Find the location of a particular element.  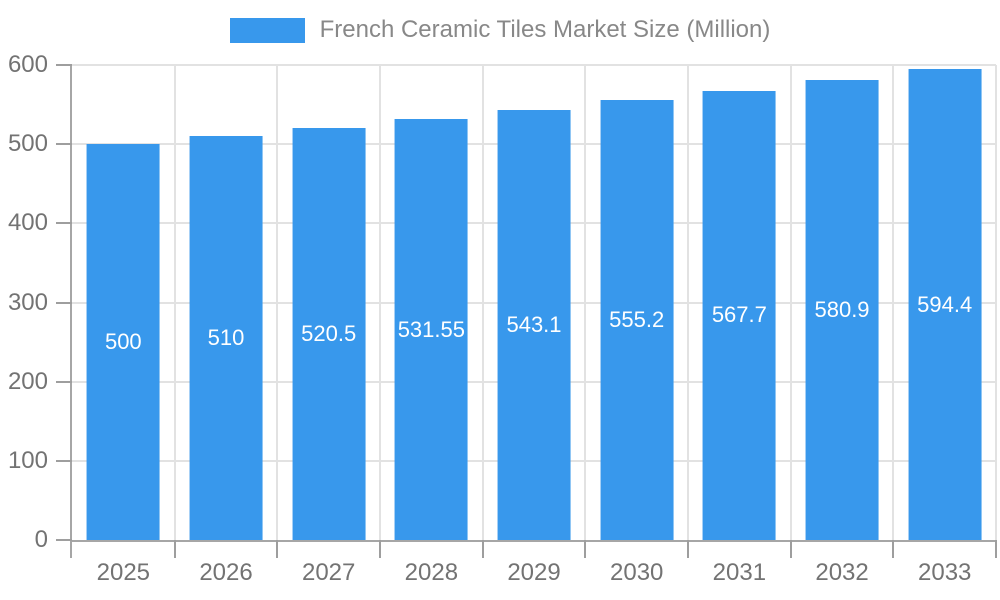

x-tick-label: 2030 is located at coordinates (637, 572).